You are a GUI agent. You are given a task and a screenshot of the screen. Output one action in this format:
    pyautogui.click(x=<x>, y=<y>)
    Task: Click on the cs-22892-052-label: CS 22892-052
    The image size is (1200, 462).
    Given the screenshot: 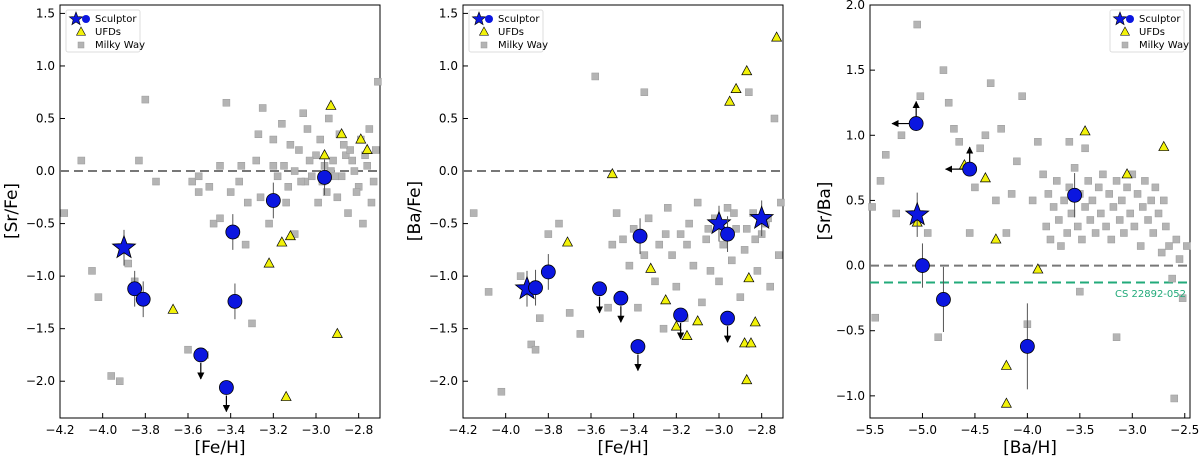 What is the action you would take?
    pyautogui.click(x=1150, y=294)
    